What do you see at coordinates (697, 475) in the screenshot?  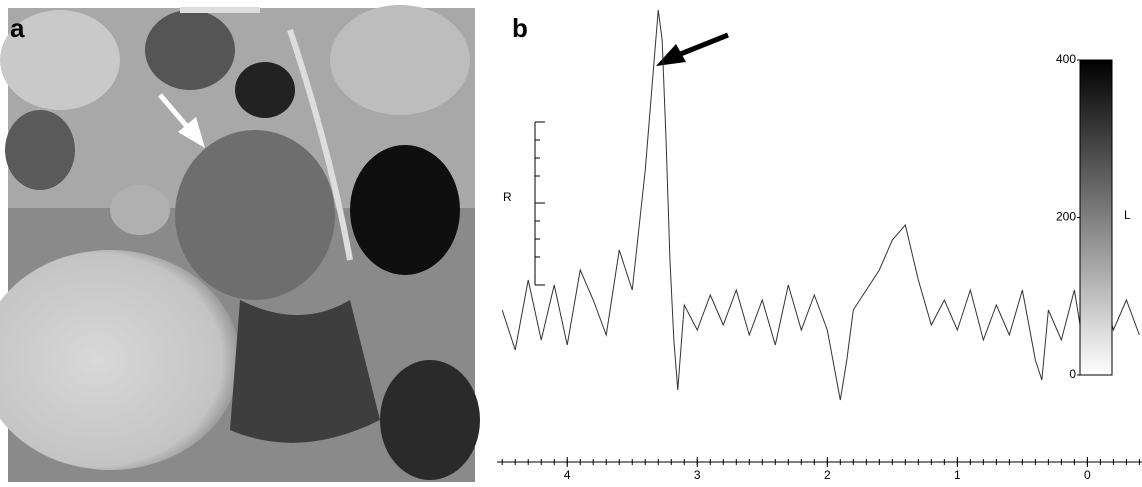 I see `x-tick-label: 3` at bounding box center [697, 475].